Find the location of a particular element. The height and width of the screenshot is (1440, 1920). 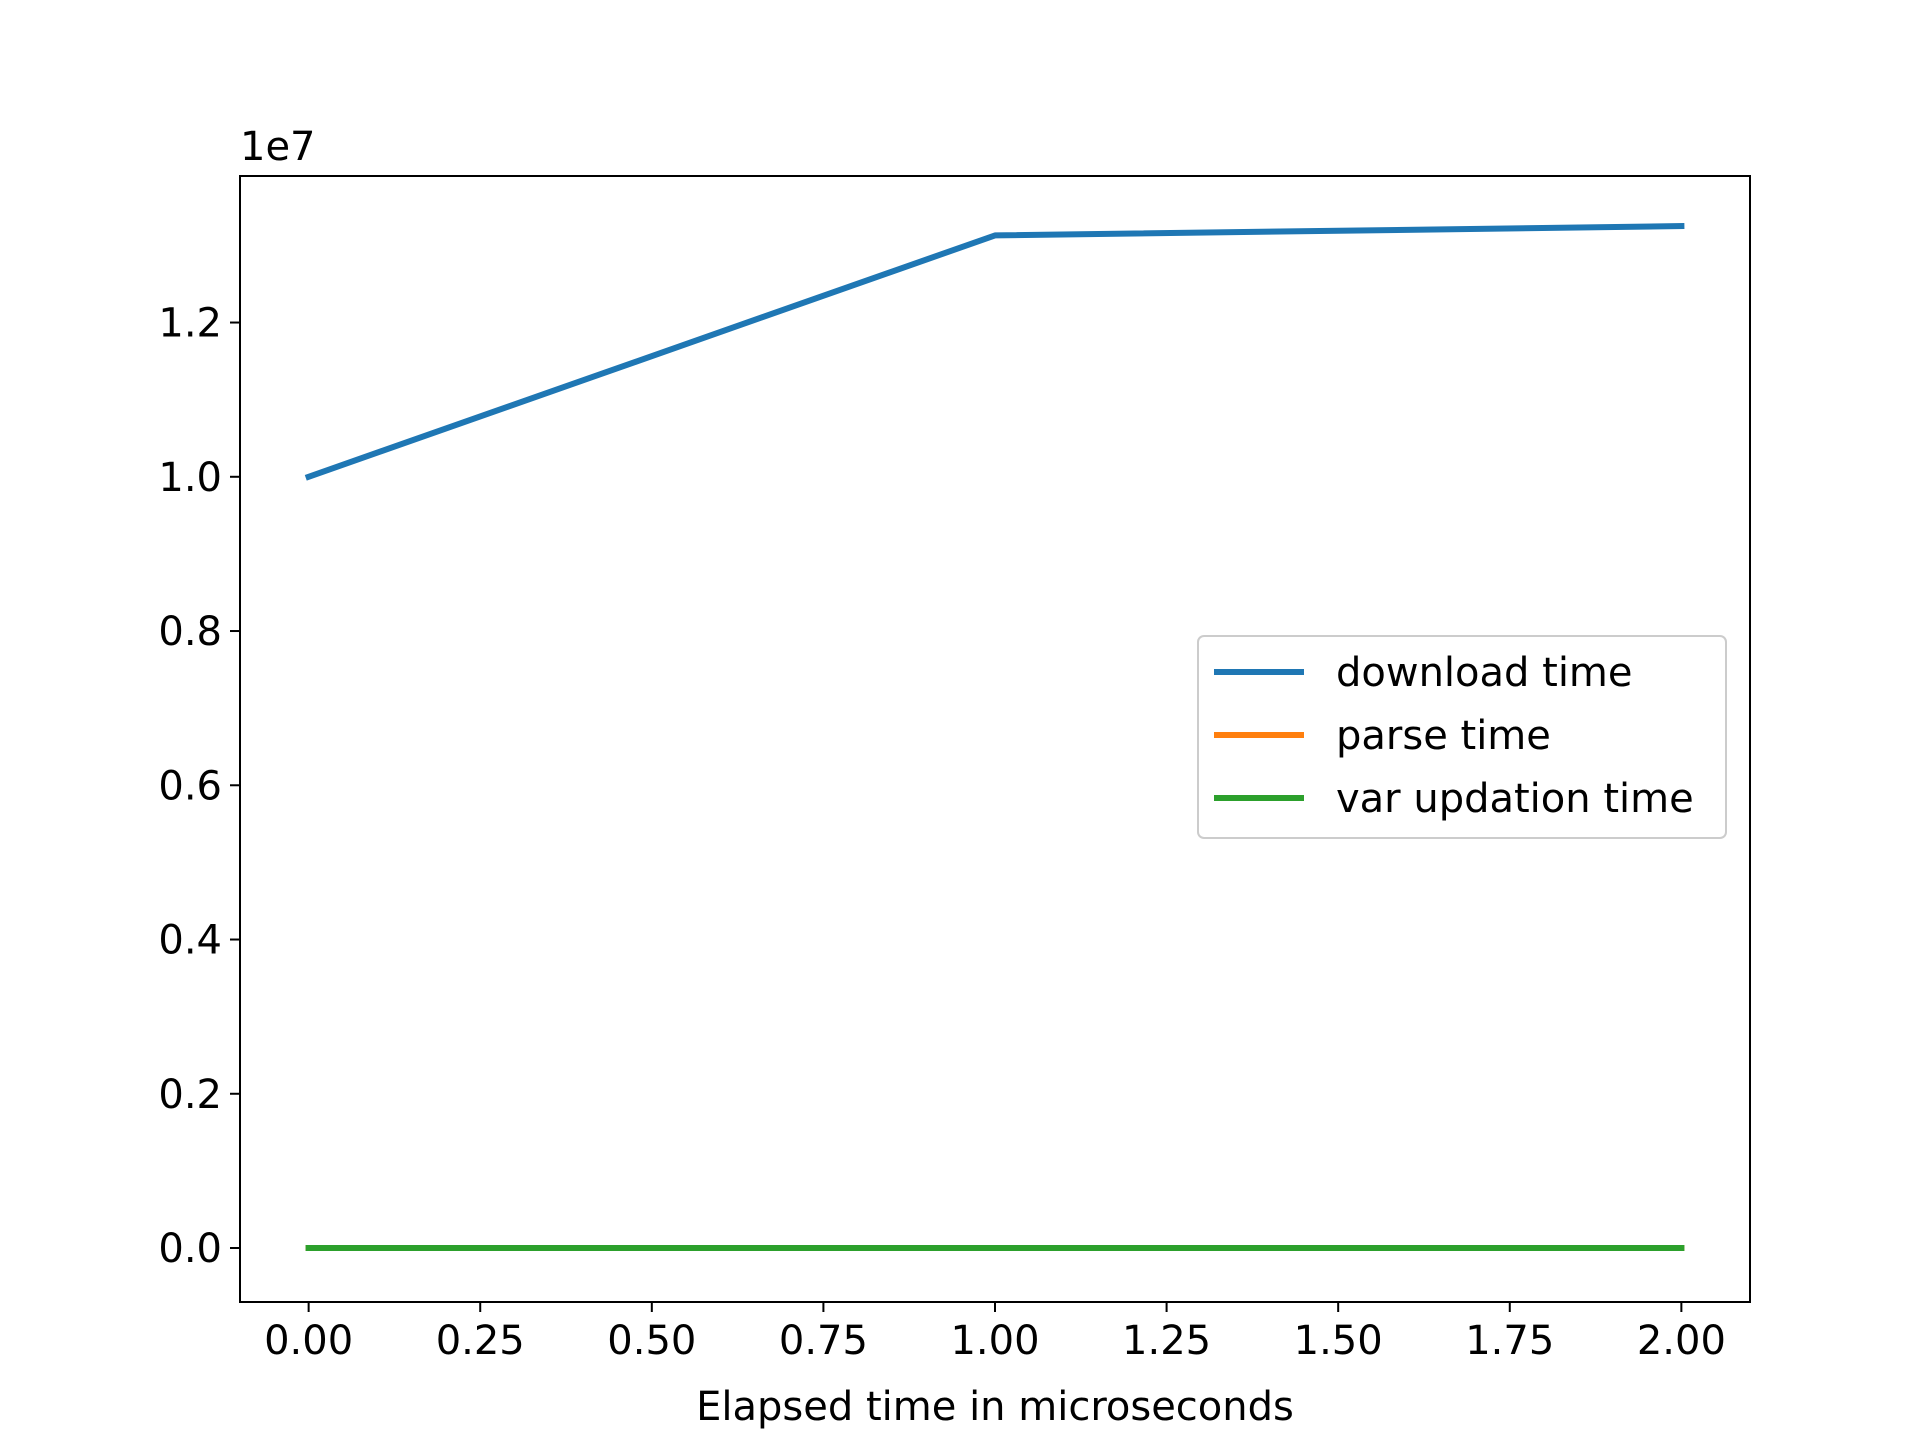

x-tick-label: 1.25 is located at coordinates (1166, 1341).